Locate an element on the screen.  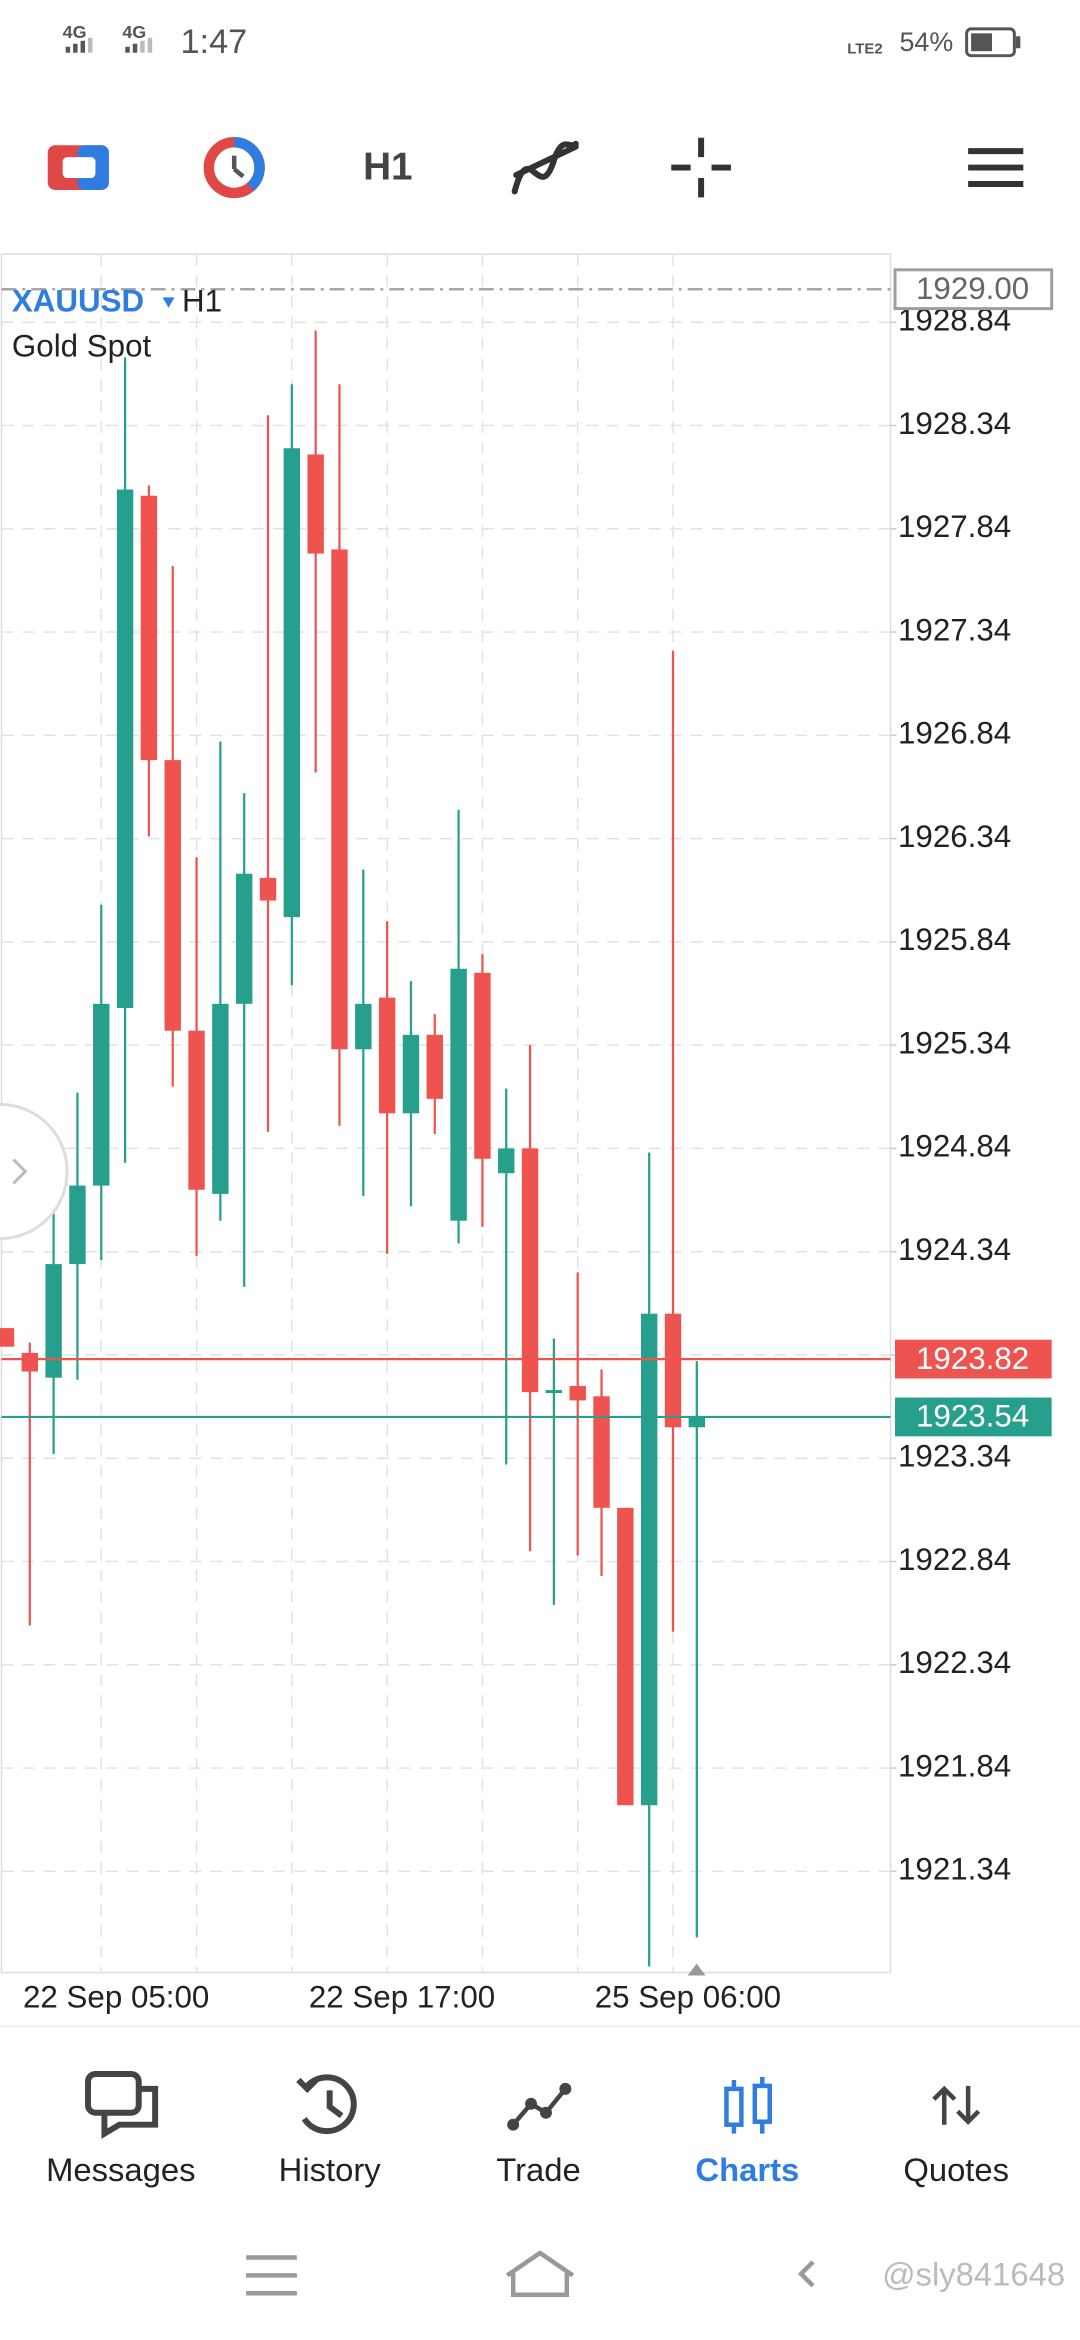
system-nav is located at coordinates (530, 2273).